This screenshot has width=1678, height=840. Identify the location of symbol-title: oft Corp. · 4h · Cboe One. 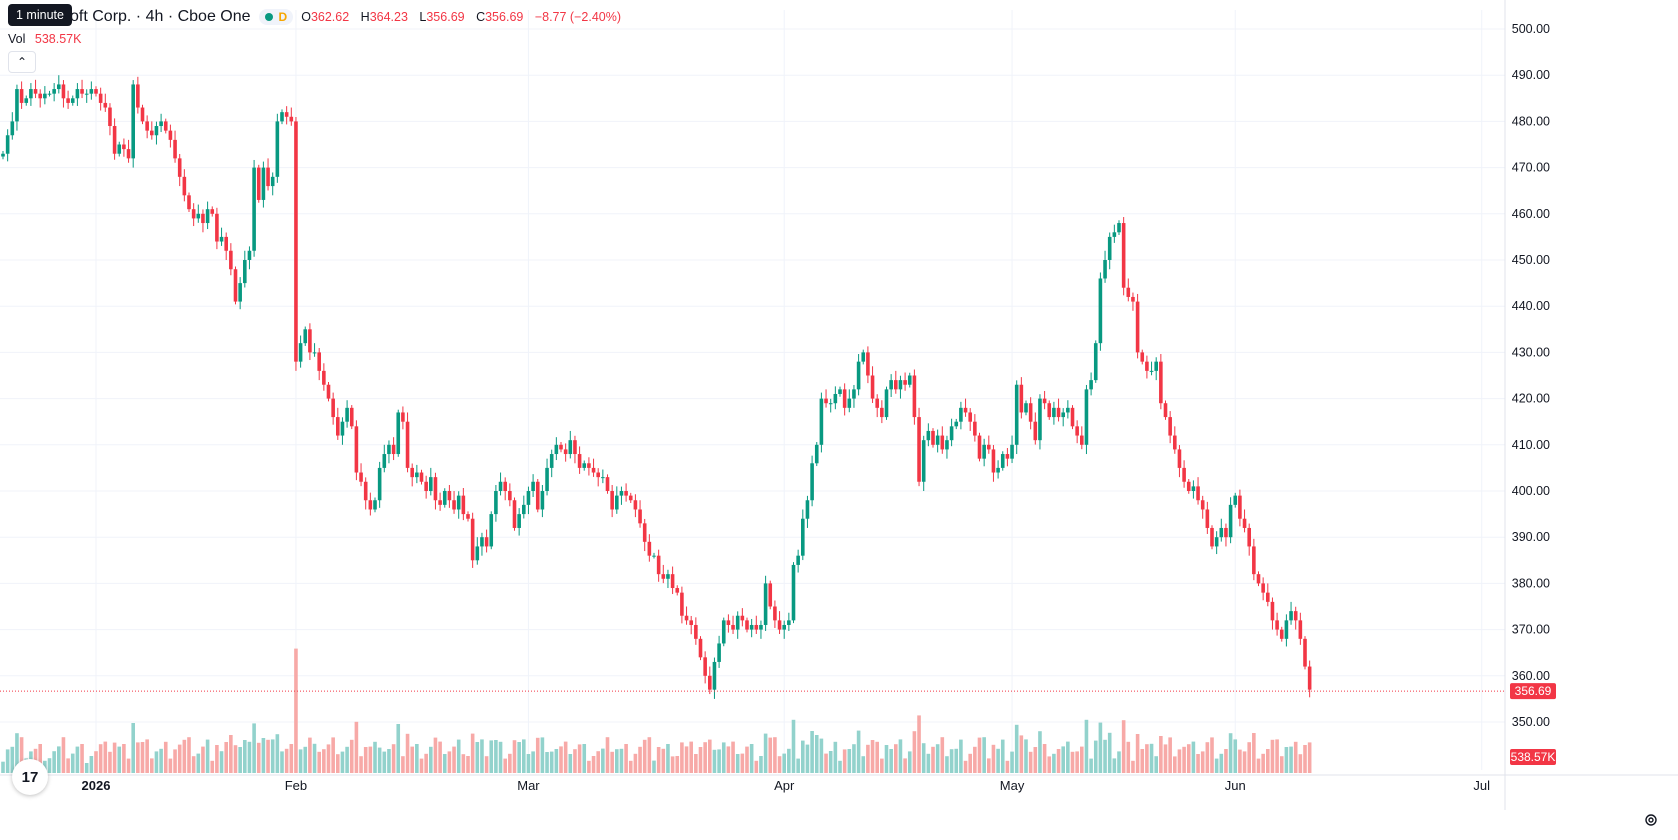
(160, 16).